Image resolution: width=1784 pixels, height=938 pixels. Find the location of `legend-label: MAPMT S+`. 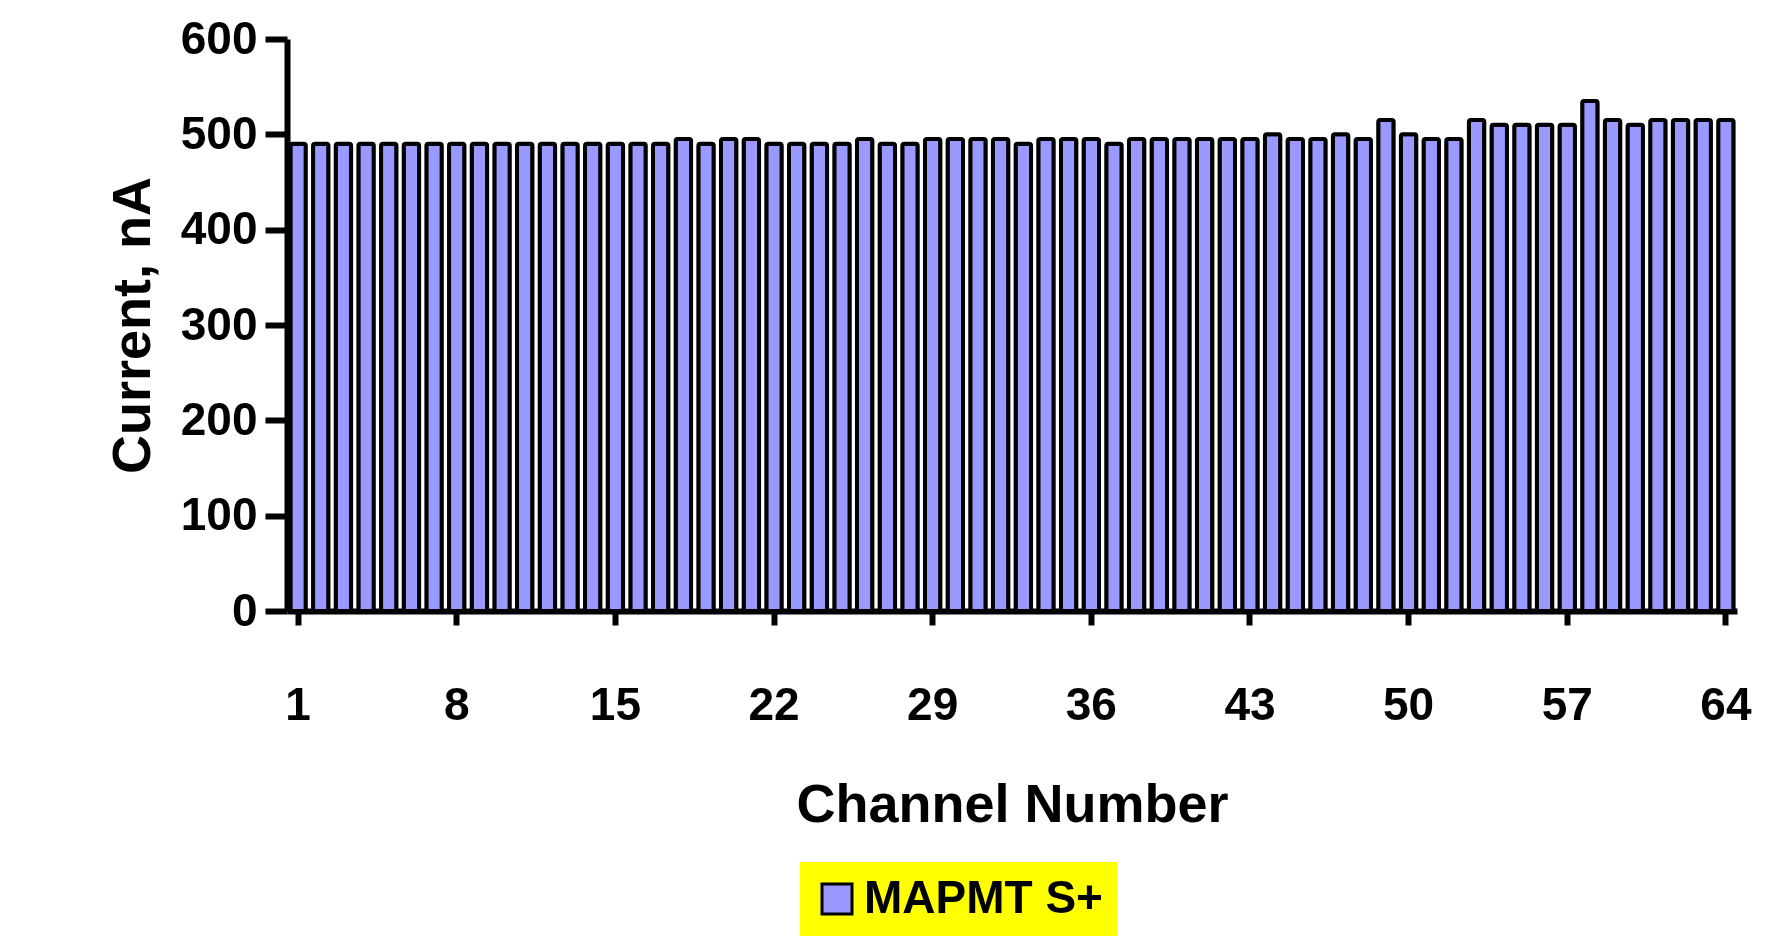

legend-label: MAPMT S+ is located at coordinates (983, 897).